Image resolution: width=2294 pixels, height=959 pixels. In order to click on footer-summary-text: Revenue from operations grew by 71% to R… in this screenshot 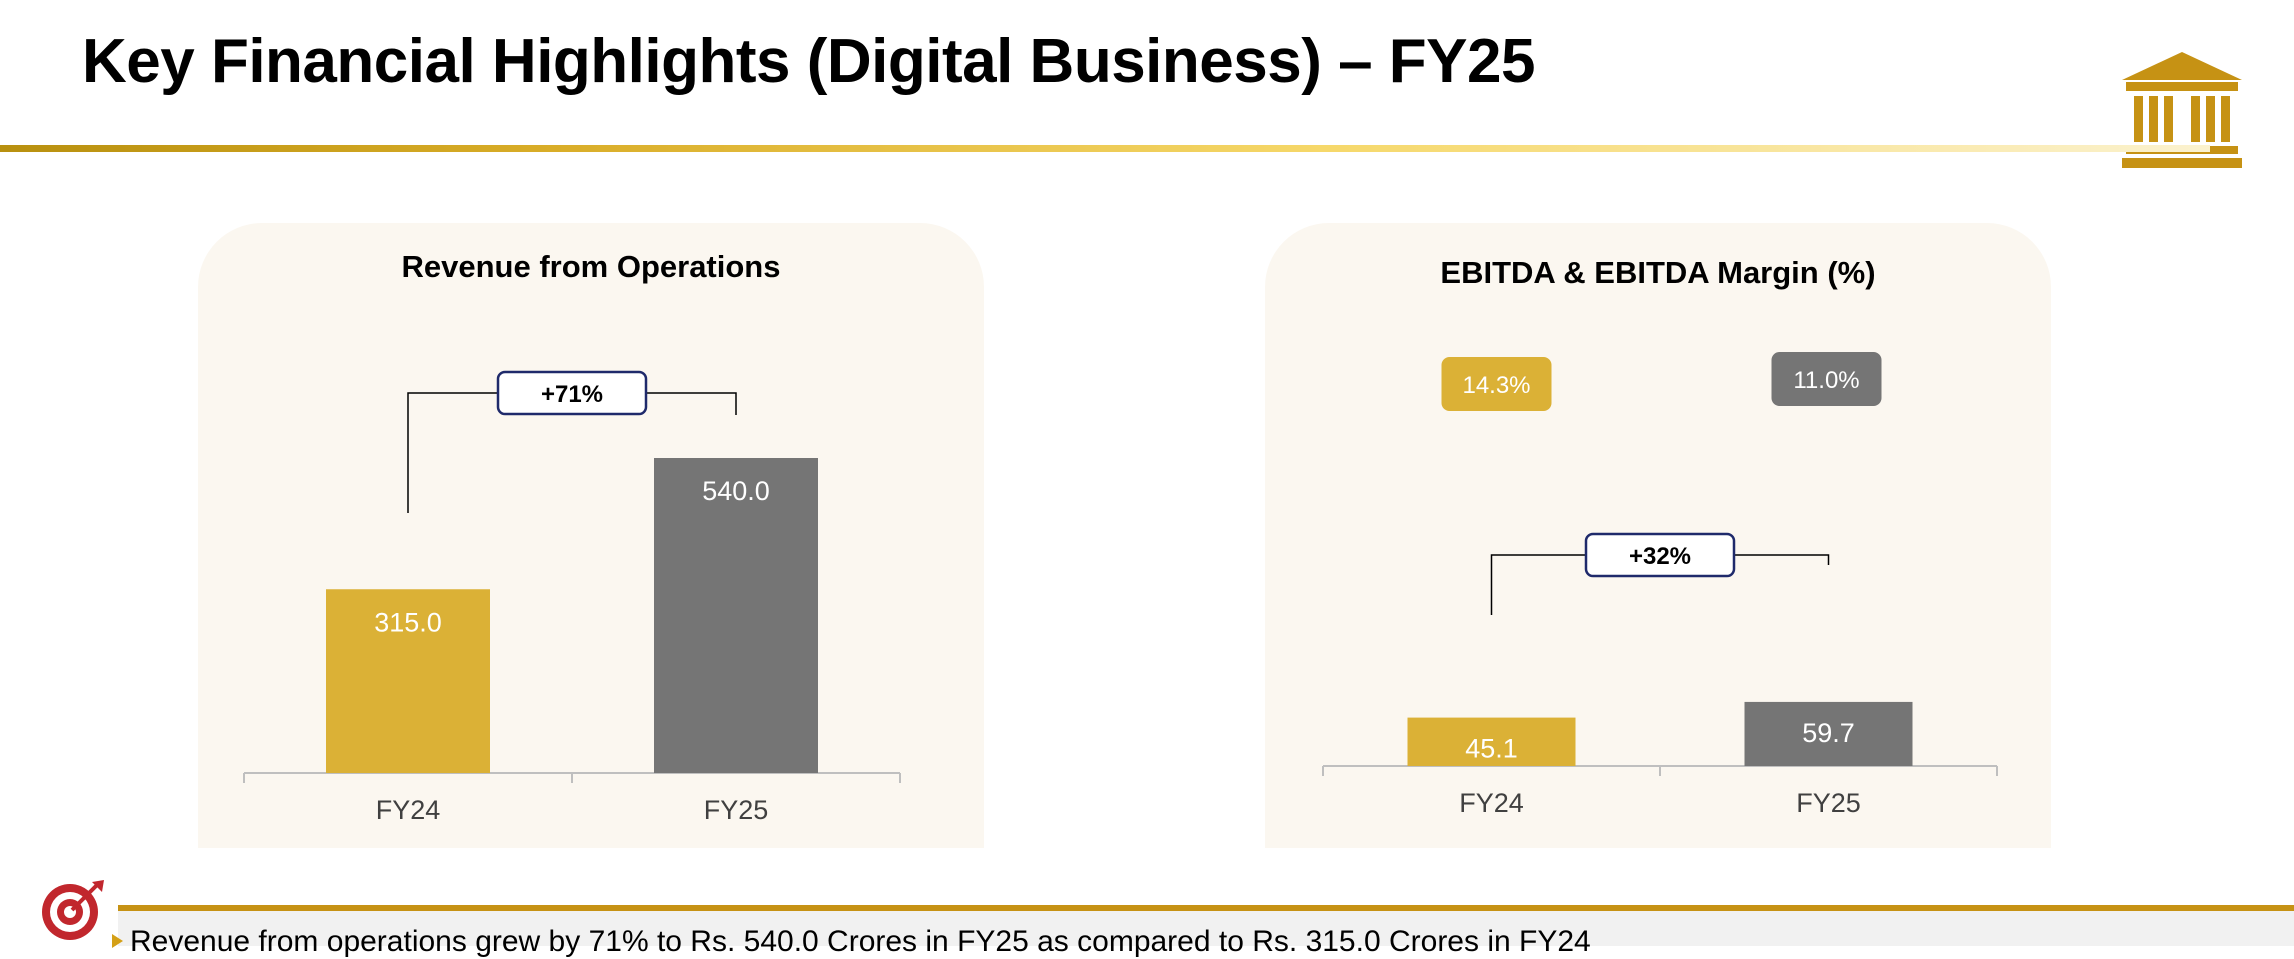, I will do `click(860, 941)`.